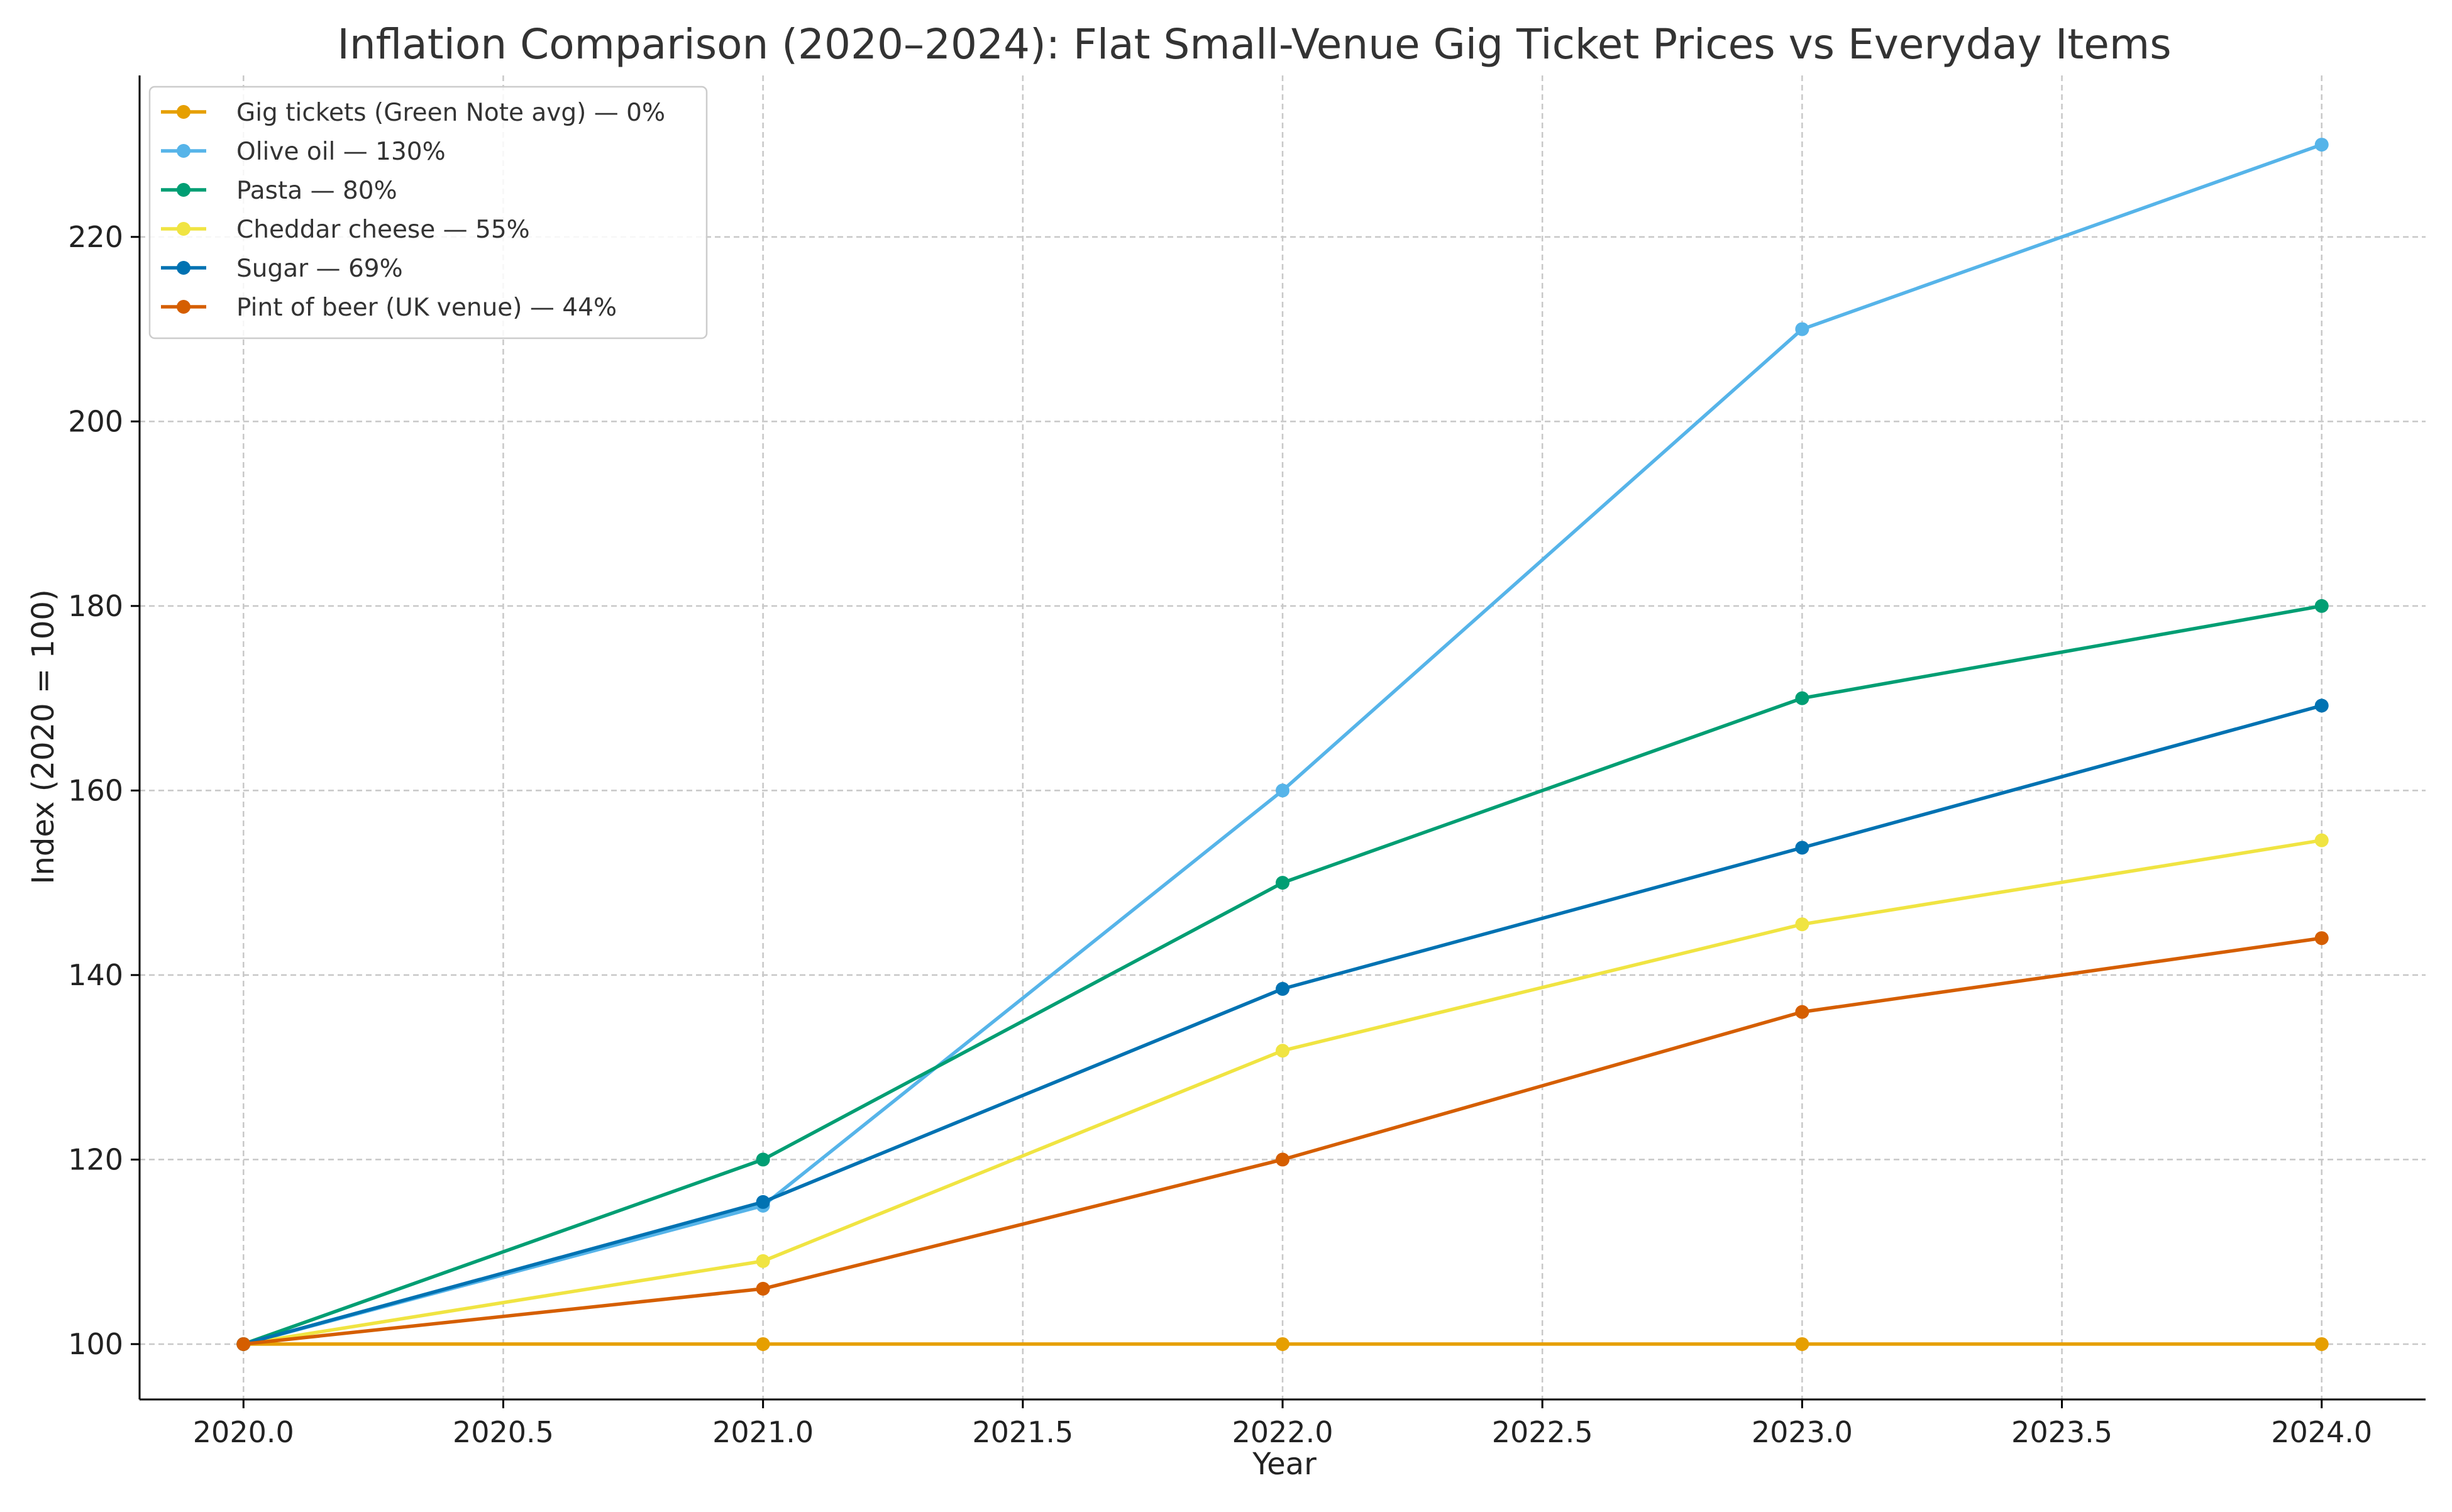 The width and height of the screenshot is (2452, 1512). What do you see at coordinates (426, 308) in the screenshot?
I see `legend-label: Pint of beer (UK venue) — 44%` at bounding box center [426, 308].